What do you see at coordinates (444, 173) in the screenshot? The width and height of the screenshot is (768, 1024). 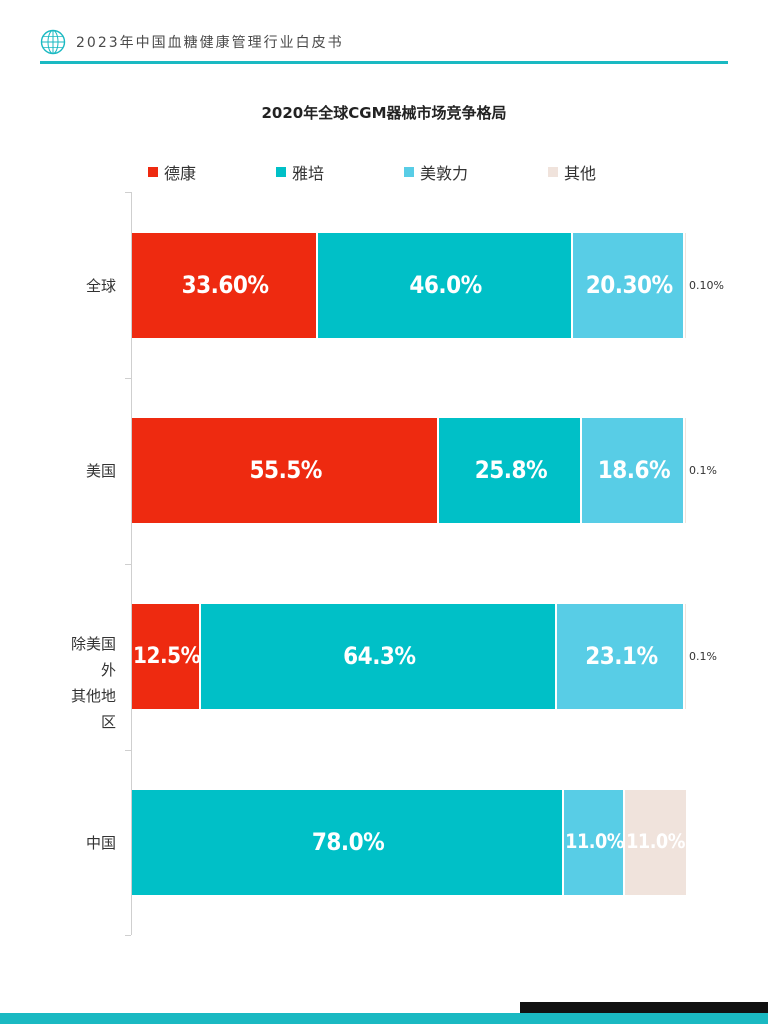 I see `legend-label: 美敦力` at bounding box center [444, 173].